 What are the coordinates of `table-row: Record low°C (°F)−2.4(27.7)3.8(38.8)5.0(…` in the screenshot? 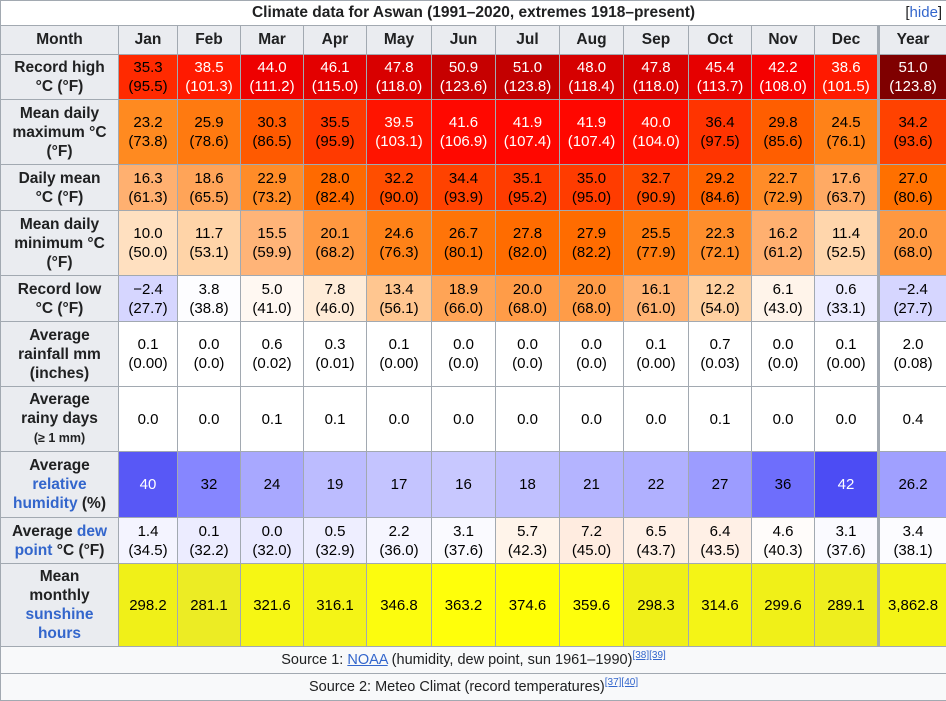 It's located at (473, 299).